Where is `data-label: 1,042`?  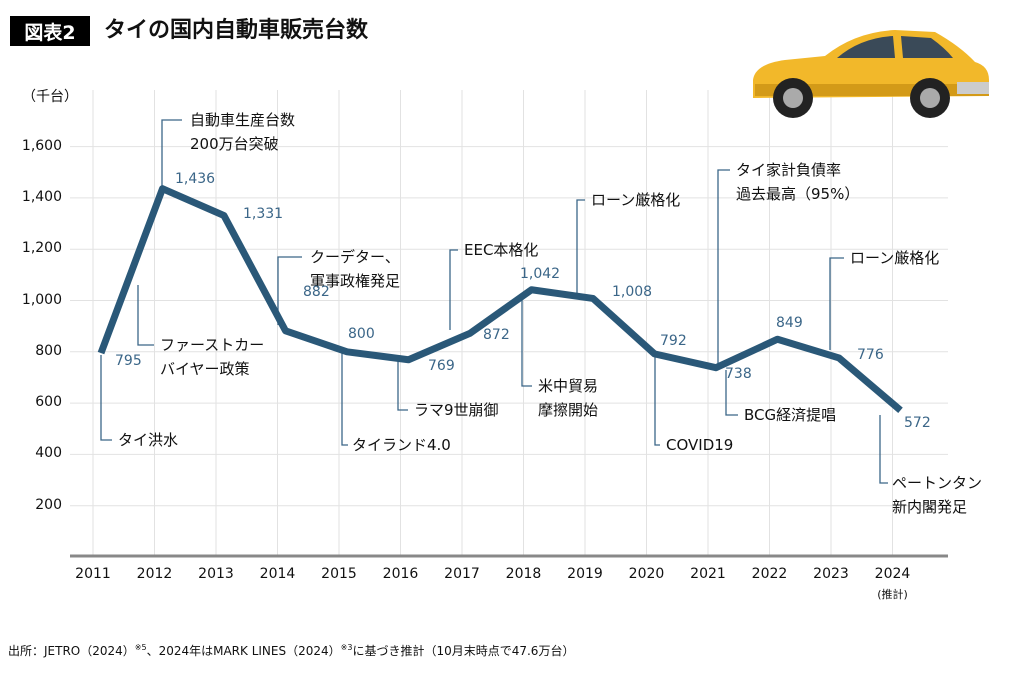 data-label: 1,042 is located at coordinates (540, 274).